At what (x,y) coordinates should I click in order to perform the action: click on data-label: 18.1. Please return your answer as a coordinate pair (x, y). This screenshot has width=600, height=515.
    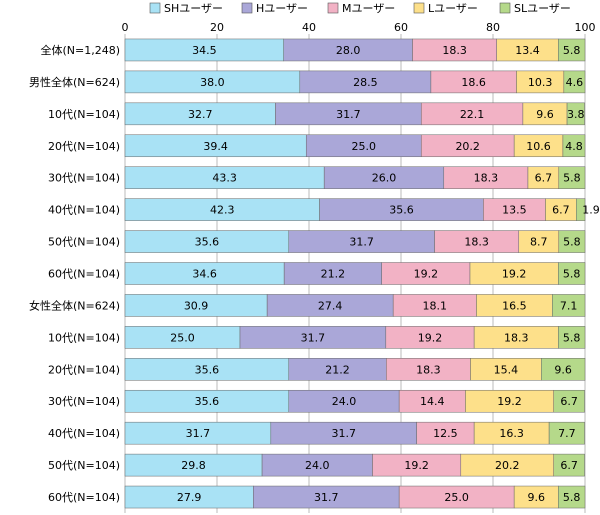
    Looking at the image, I should click on (435, 305).